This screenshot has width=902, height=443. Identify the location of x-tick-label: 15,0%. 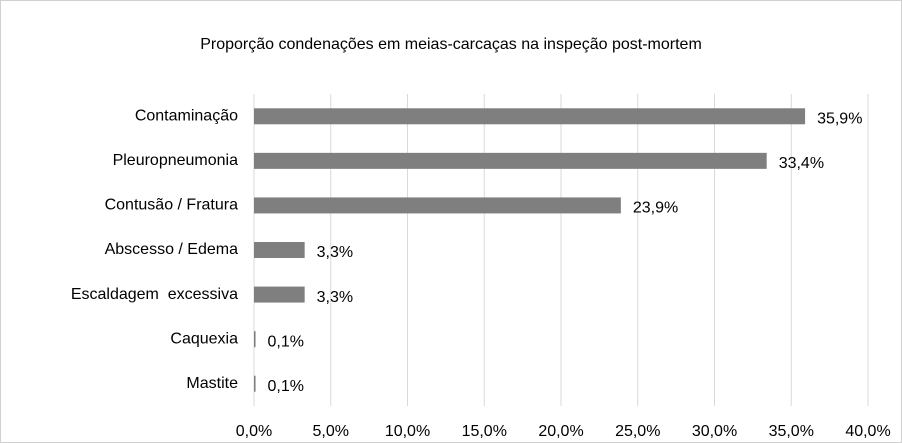
(484, 431).